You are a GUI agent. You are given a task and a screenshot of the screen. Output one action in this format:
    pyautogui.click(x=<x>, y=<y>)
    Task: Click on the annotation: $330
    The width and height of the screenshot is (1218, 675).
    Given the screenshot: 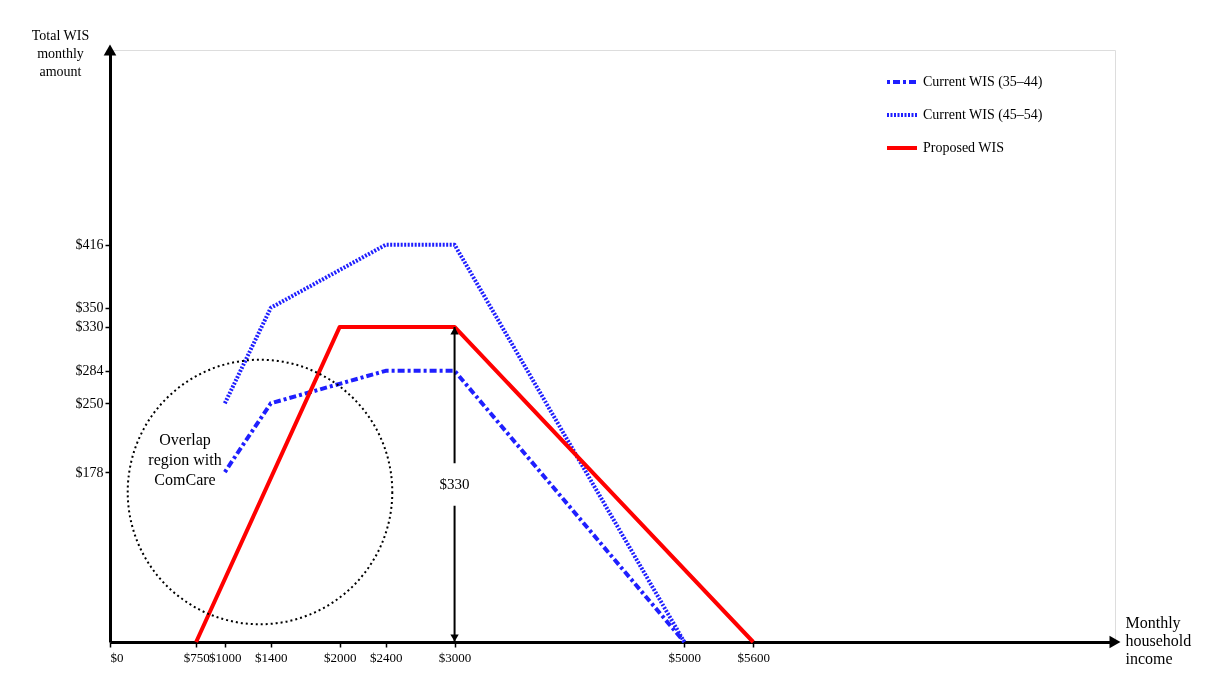 What is the action you would take?
    pyautogui.click(x=454, y=484)
    